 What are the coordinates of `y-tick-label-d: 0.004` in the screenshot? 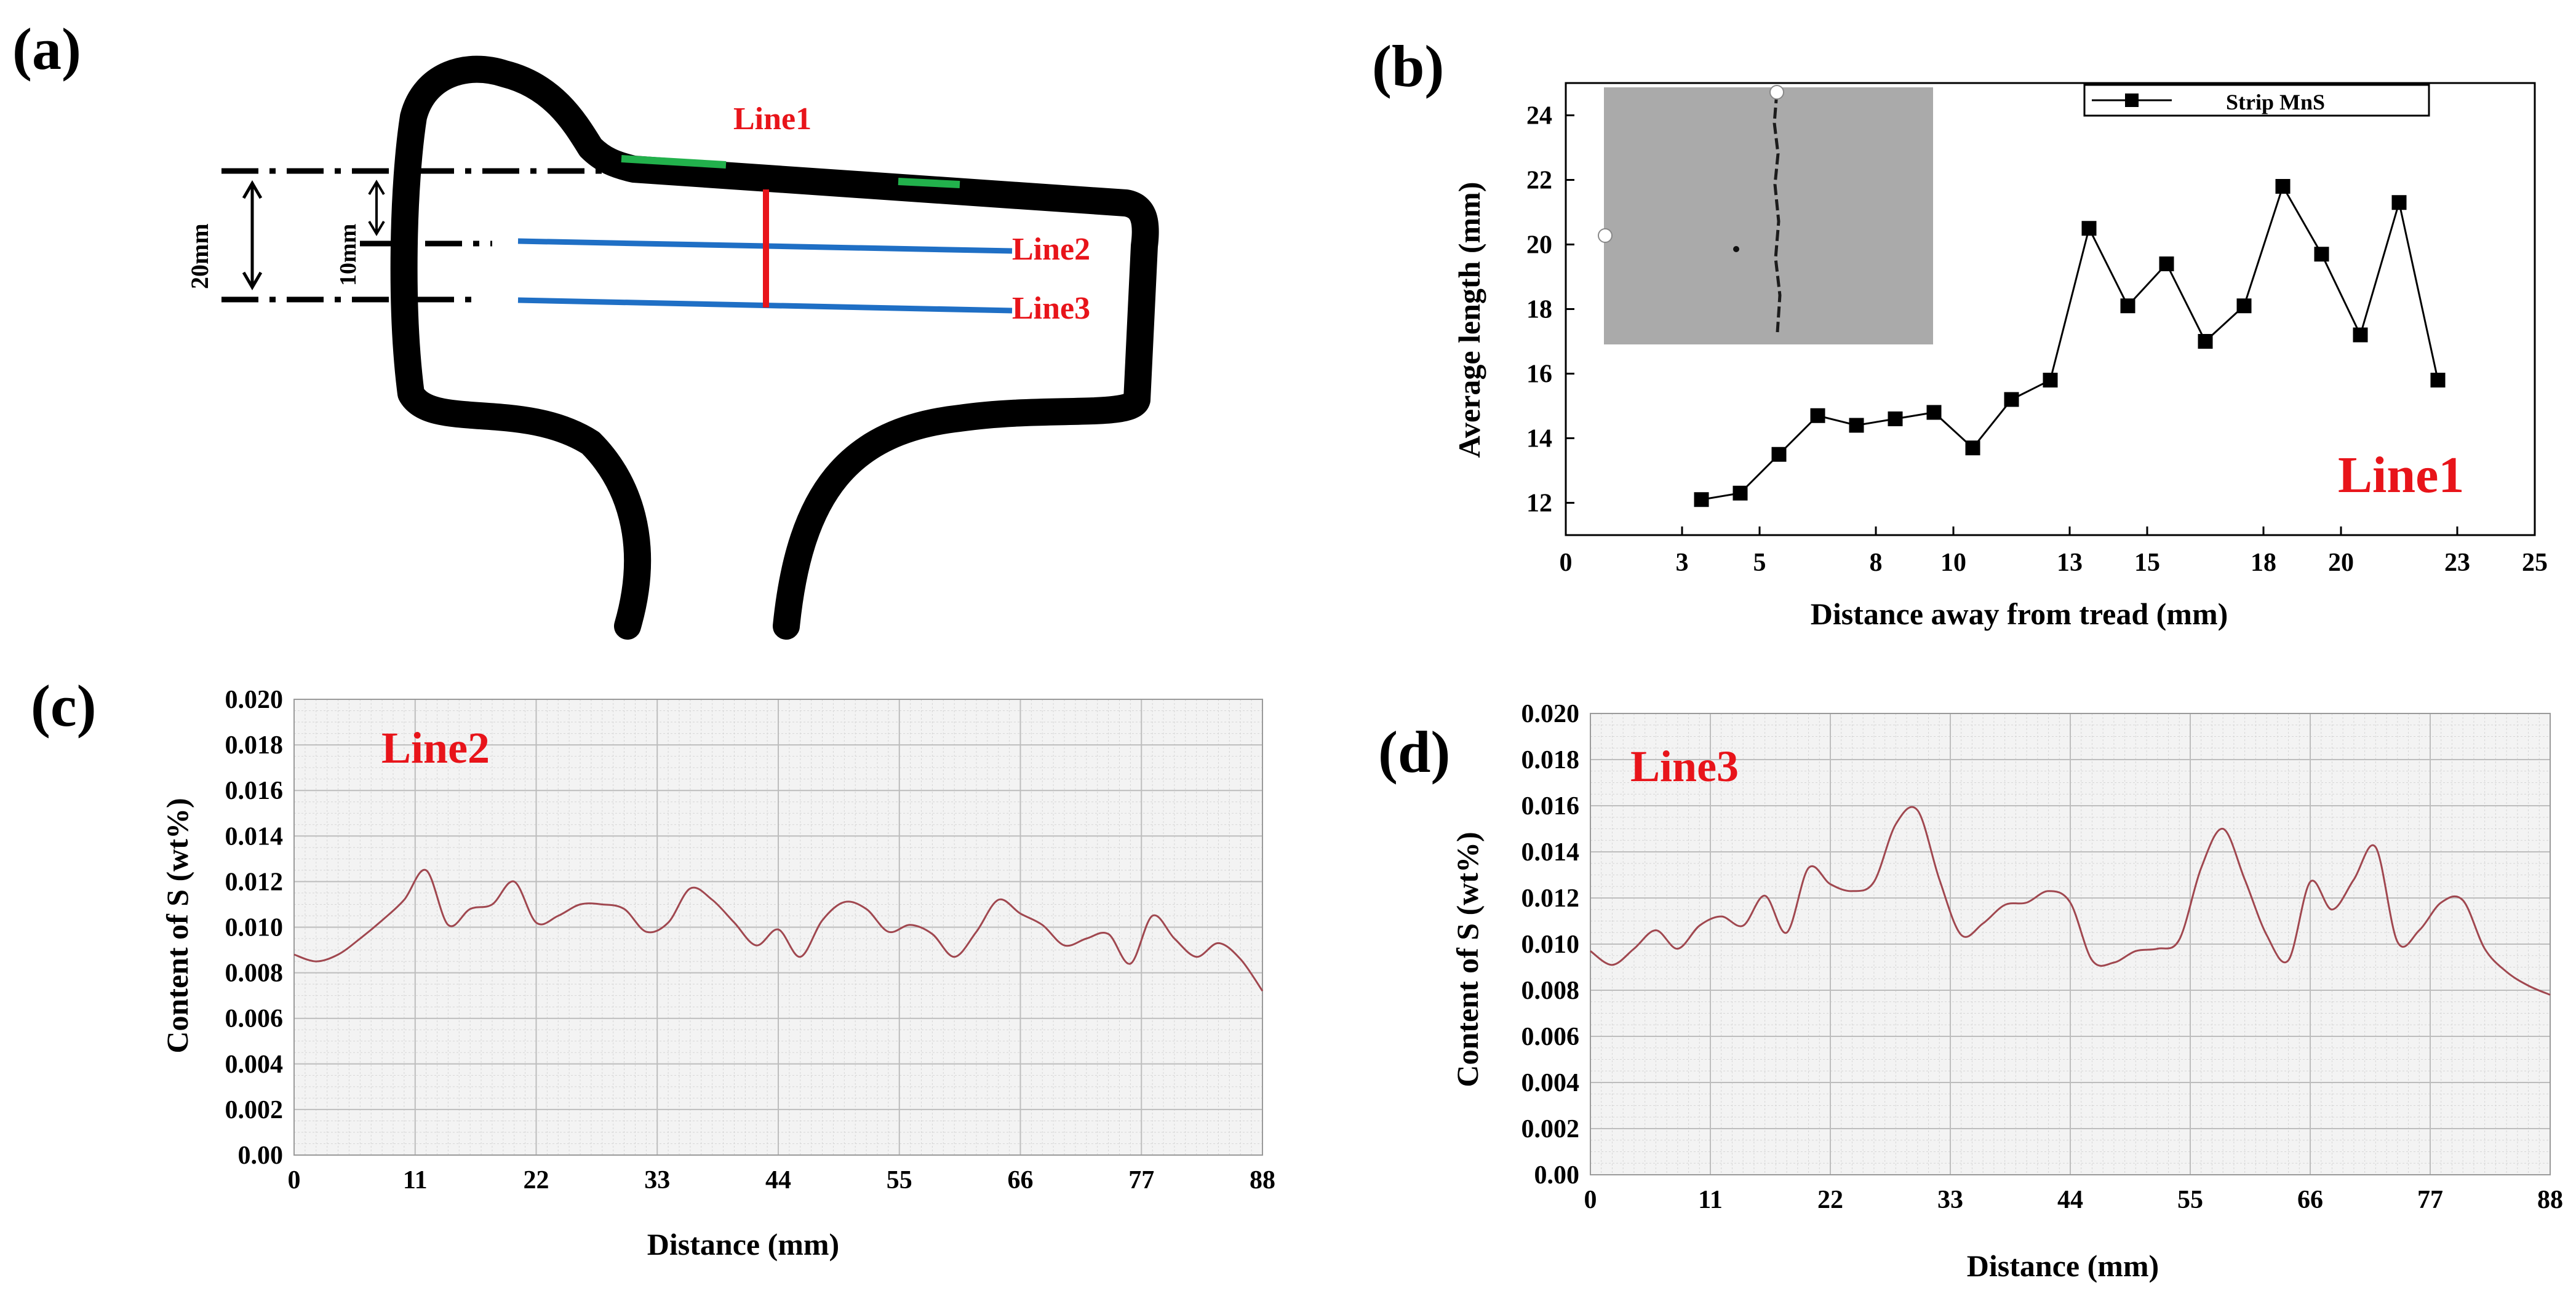 It's located at (1550, 1083).